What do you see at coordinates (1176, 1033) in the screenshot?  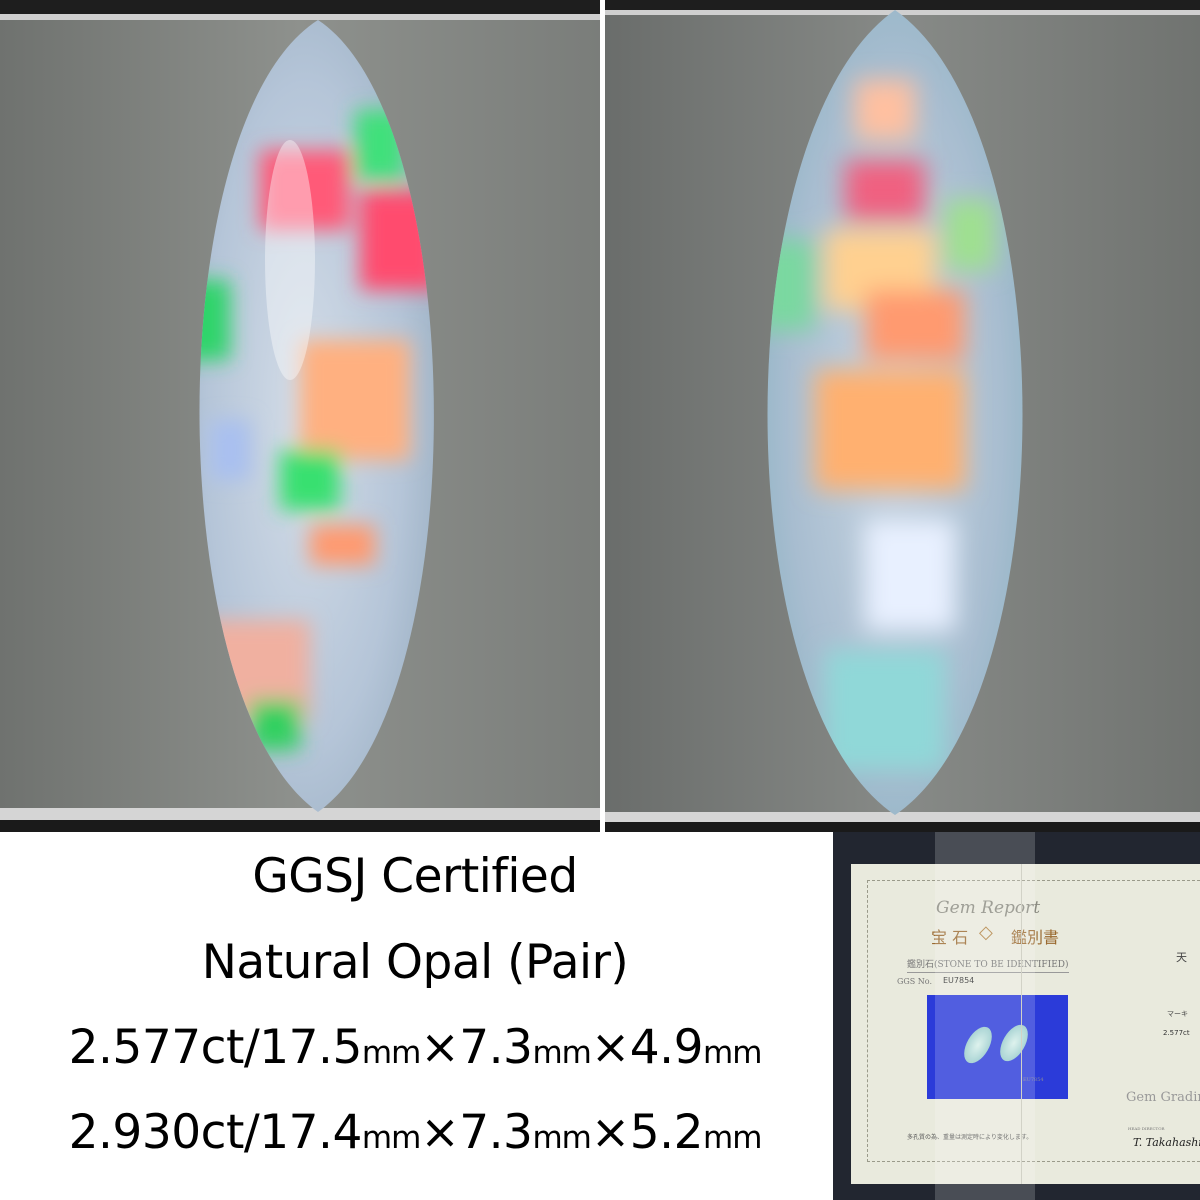 I see `cert-weight-value: 2.577ct` at bounding box center [1176, 1033].